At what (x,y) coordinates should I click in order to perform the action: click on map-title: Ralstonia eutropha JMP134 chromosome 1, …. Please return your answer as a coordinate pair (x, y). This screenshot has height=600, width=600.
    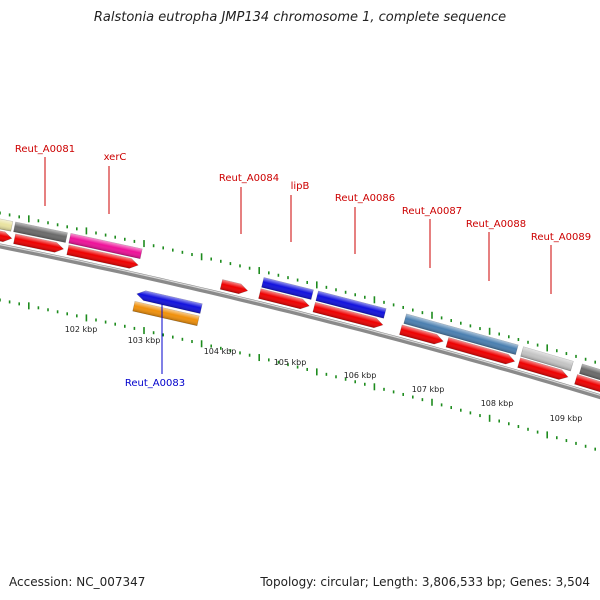
    Looking at the image, I should click on (300, 17).